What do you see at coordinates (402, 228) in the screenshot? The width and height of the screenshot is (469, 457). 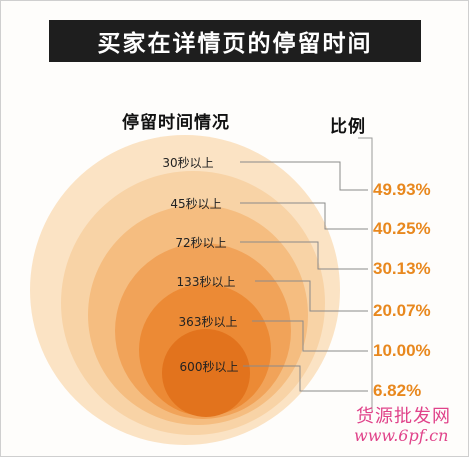 I see `ratio-value: 40.25%` at bounding box center [402, 228].